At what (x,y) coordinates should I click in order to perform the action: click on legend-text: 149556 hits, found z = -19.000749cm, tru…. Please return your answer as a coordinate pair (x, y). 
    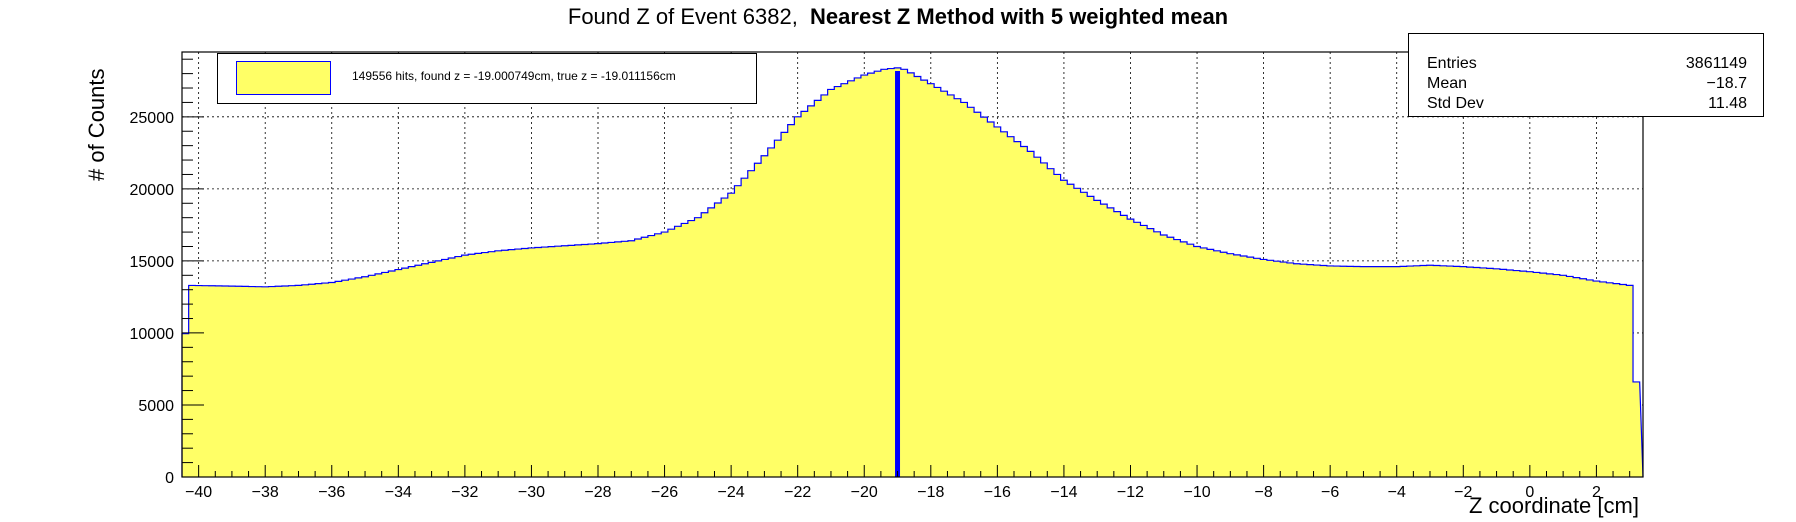
    Looking at the image, I should click on (514, 76).